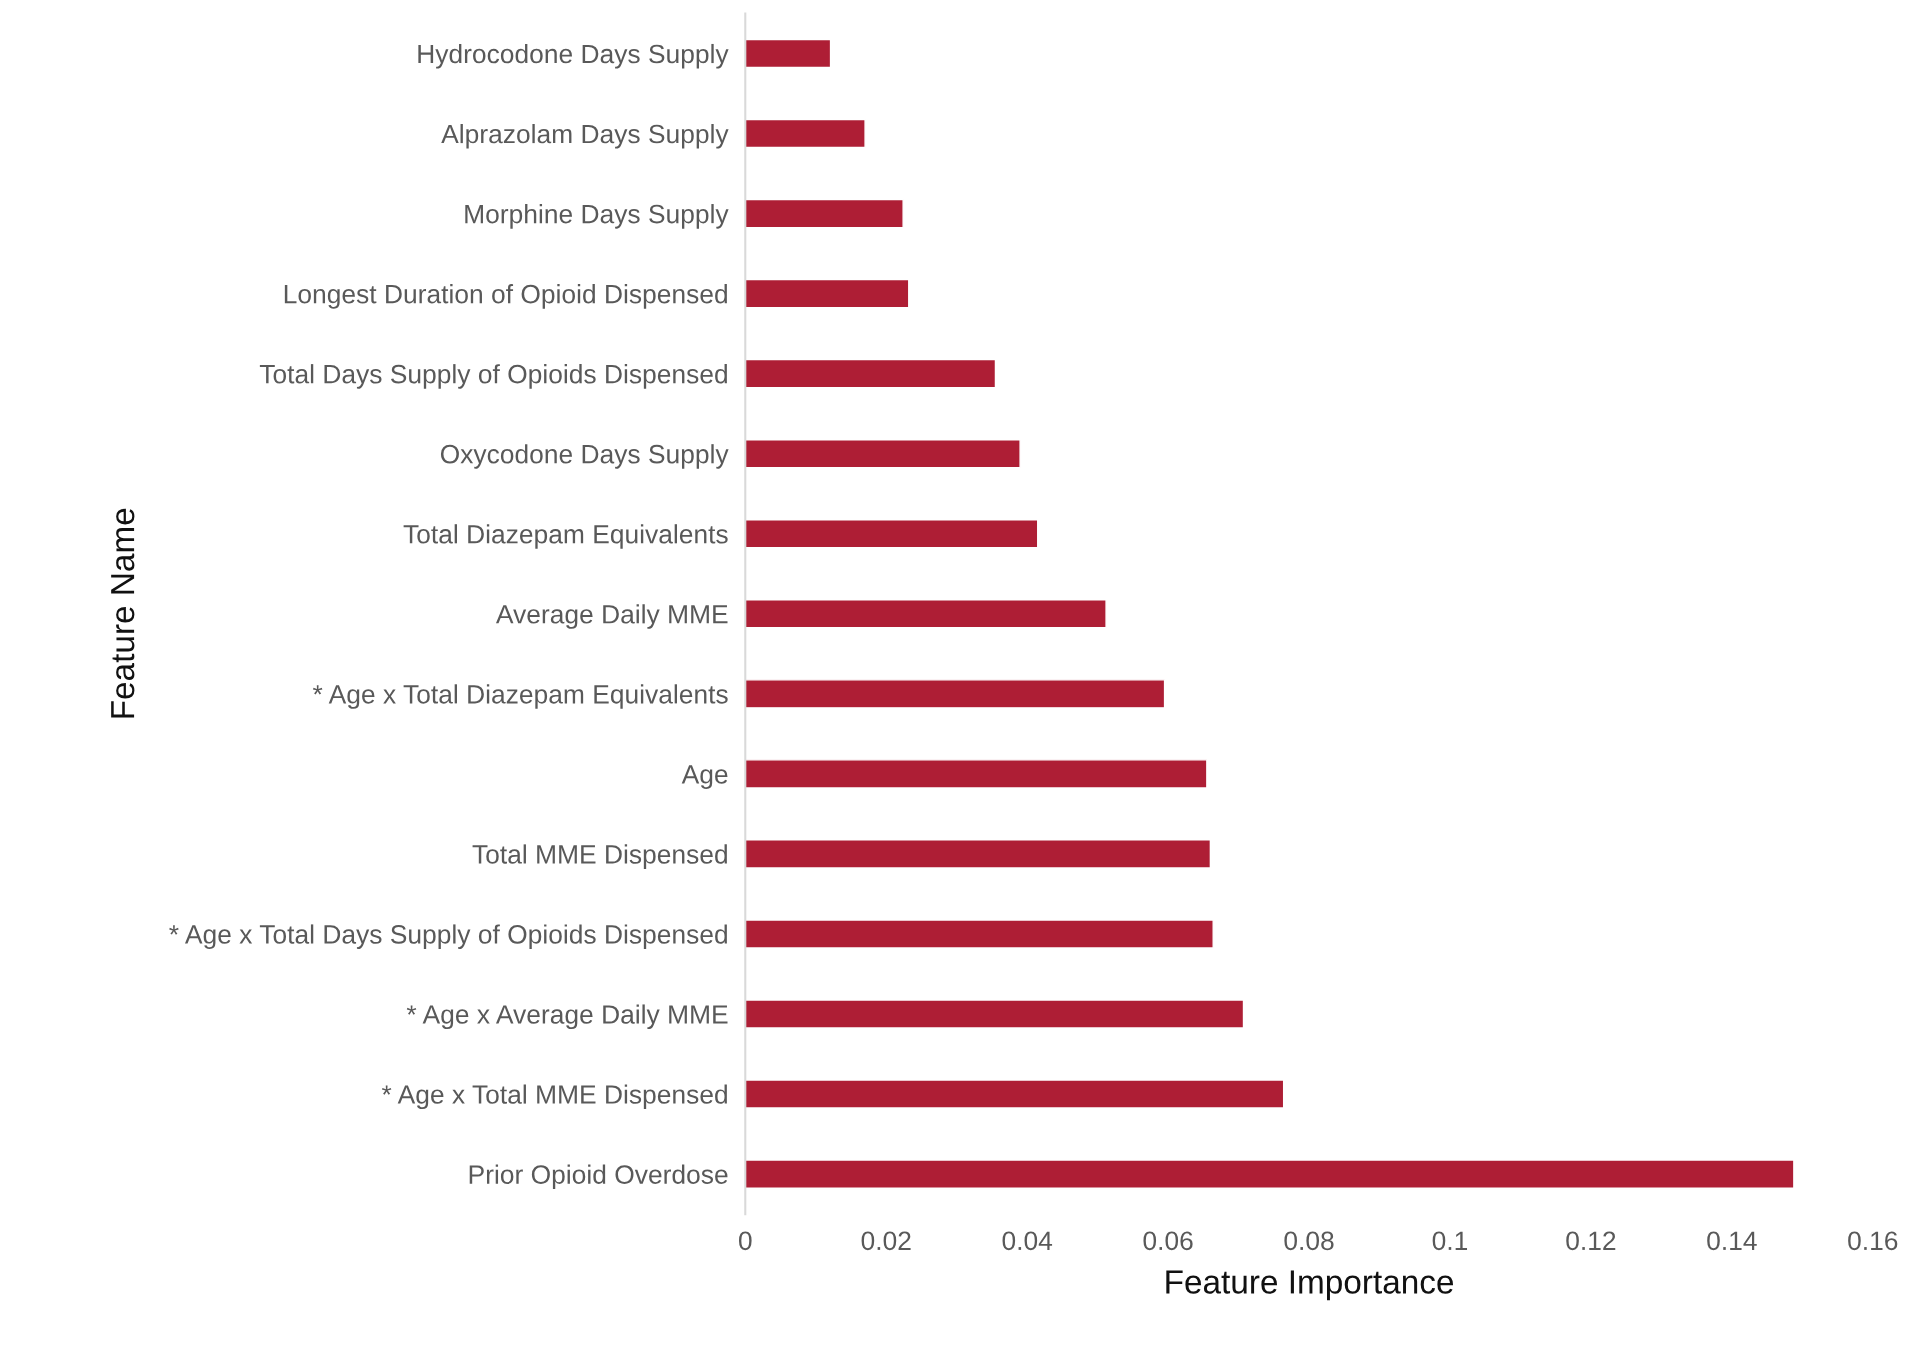  What do you see at coordinates (1309, 1241) in the screenshot?
I see `x-tick-label: 0.08` at bounding box center [1309, 1241].